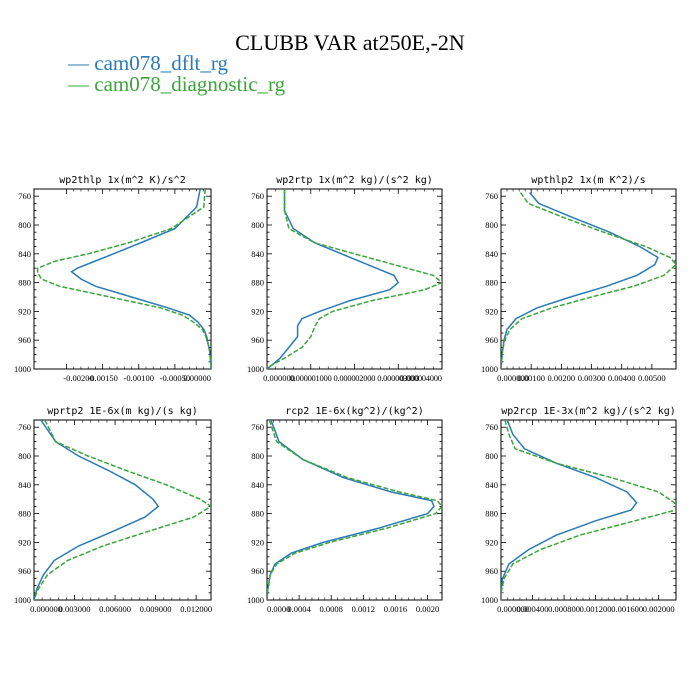 Image resolution: width=700 pixels, height=700 pixels. I want to click on legend-entry-dflt: — cam078_dflt_rg, so click(148, 63).